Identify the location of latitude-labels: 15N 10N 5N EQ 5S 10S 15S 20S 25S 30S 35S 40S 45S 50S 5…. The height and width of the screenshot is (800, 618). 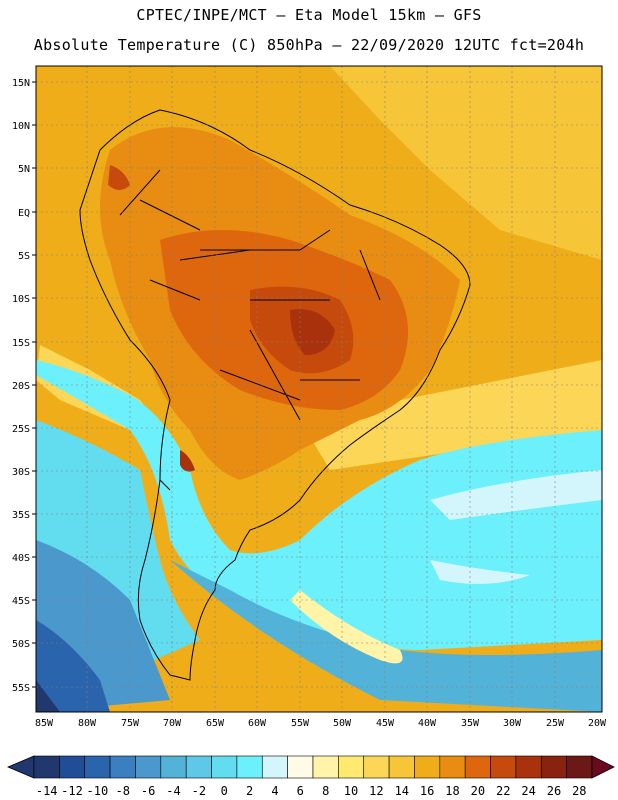
(24, 386).